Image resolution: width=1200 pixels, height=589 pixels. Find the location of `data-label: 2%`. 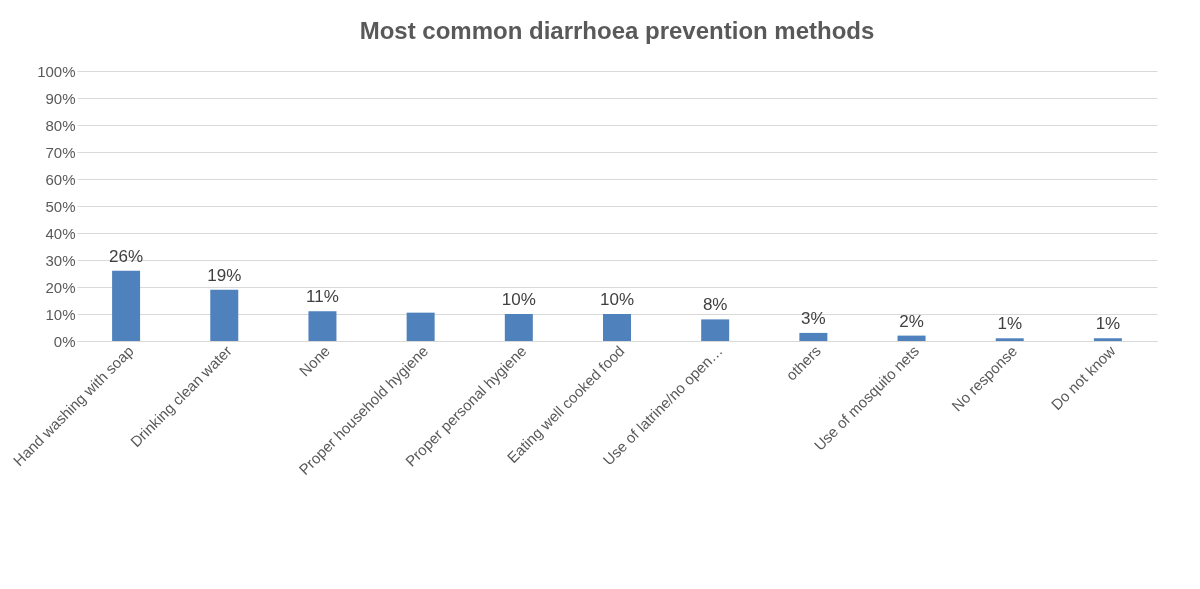

data-label: 2% is located at coordinates (911, 321).